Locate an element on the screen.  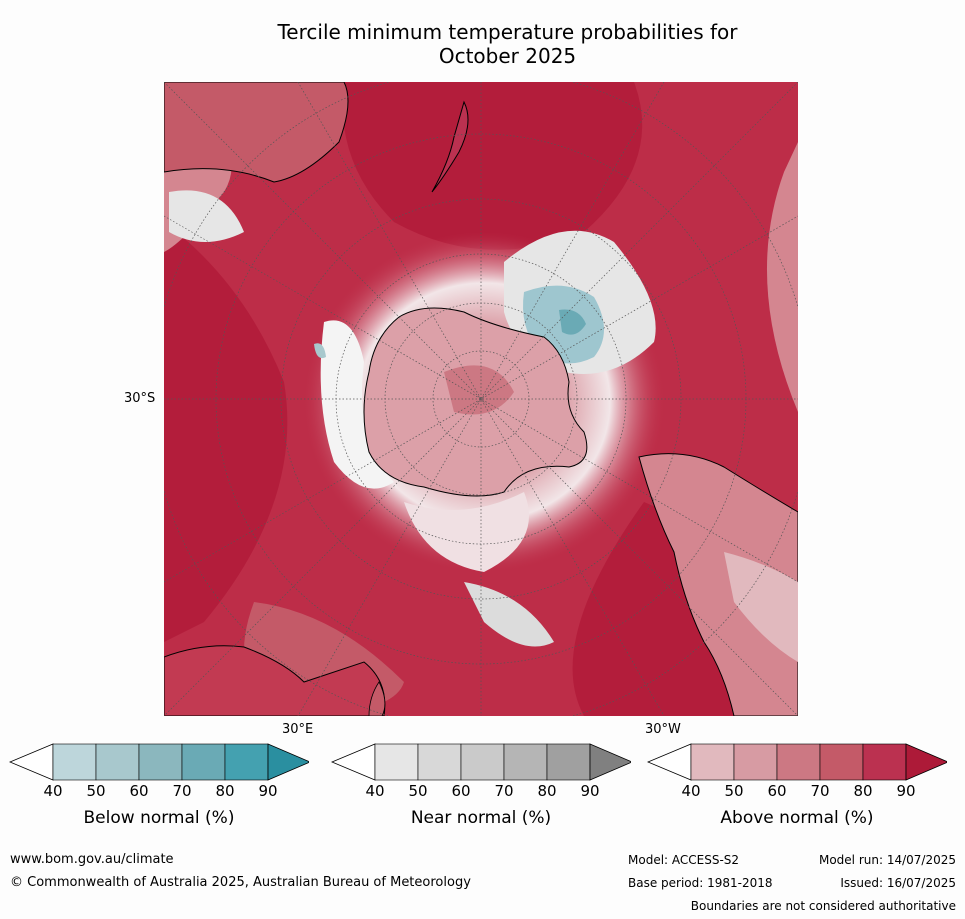
title-line-2: October 2025 is located at coordinates (507, 56).